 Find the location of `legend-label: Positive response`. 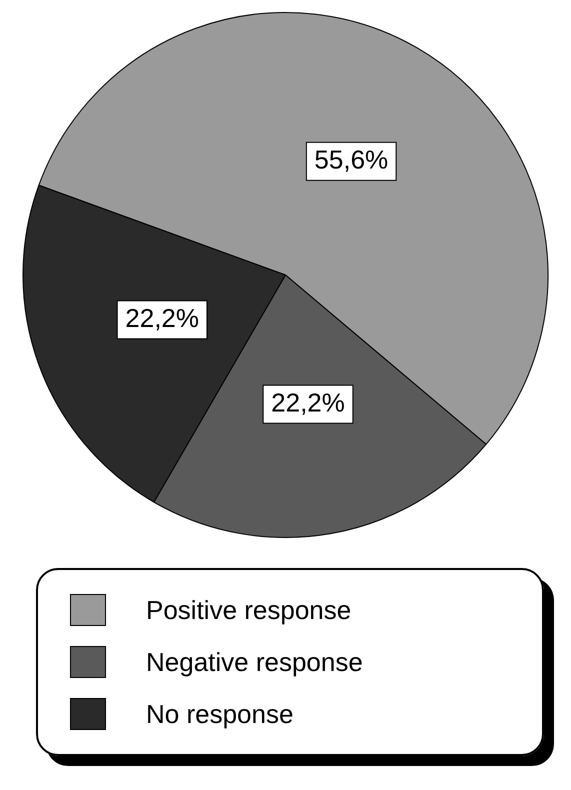

legend-label: Positive response is located at coordinates (249, 610).